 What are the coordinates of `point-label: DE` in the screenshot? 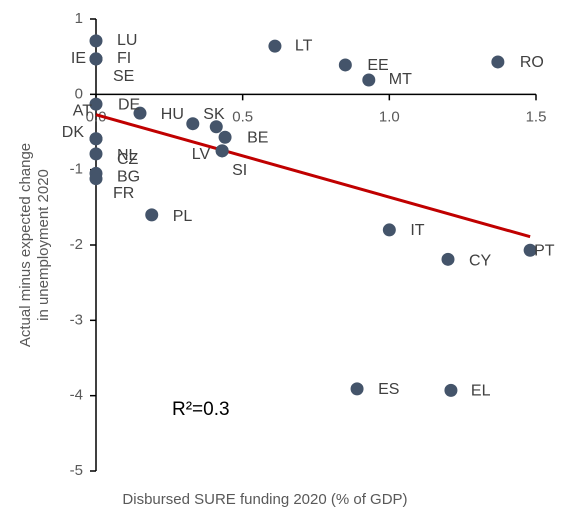 It's located at (129, 104).